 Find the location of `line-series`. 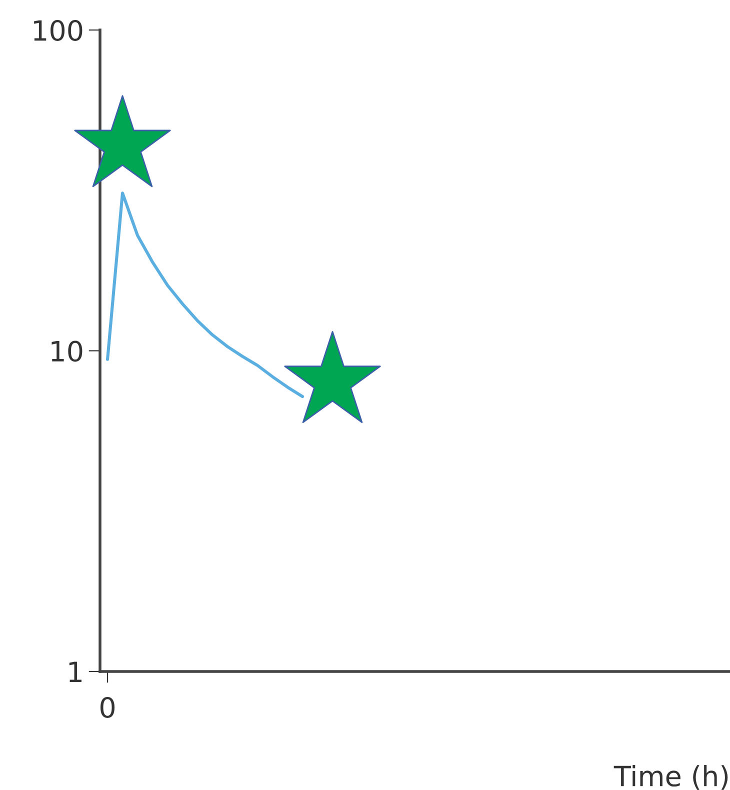

line-series is located at coordinates (205, 295).